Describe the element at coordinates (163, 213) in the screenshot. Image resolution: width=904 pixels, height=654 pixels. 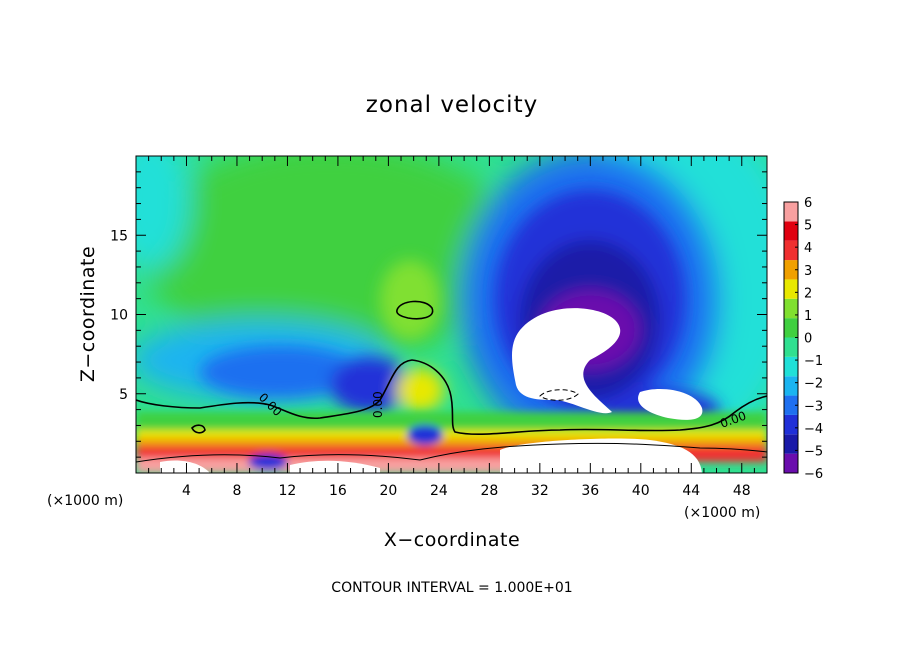
I see `upper-left-cyan-region` at that location.